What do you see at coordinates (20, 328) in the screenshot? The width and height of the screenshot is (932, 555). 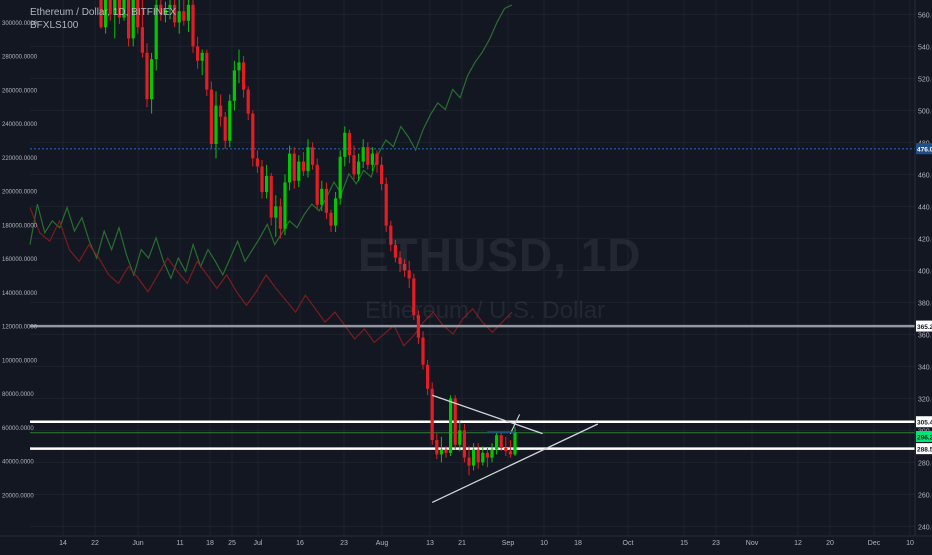 I see `indicator-tick-label: 120000.0000` at bounding box center [20, 328].